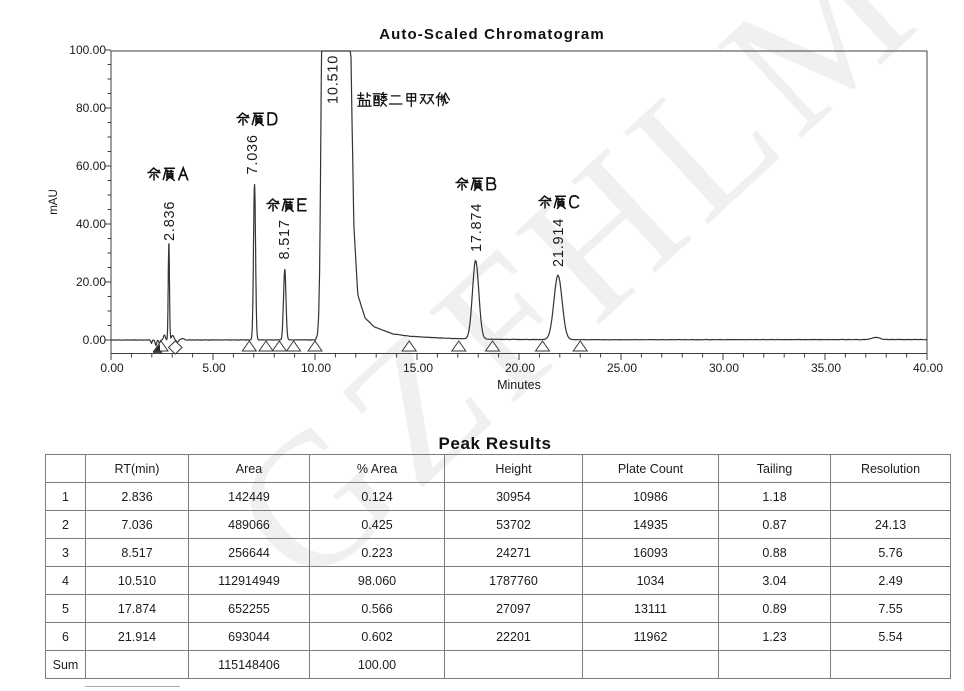  I want to click on svg-text: 2.836, so click(170, 221).